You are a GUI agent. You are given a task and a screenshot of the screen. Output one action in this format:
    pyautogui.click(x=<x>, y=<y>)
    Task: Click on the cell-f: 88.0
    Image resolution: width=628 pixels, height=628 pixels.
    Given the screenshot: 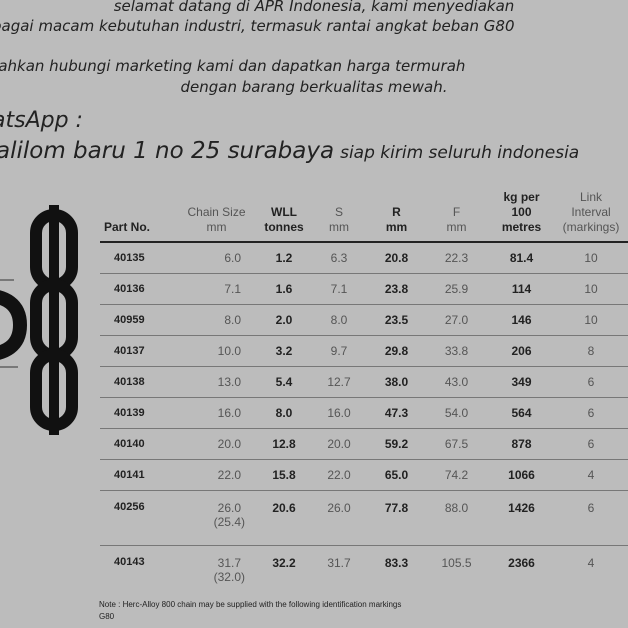 What is the action you would take?
    pyautogui.click(x=456, y=518)
    